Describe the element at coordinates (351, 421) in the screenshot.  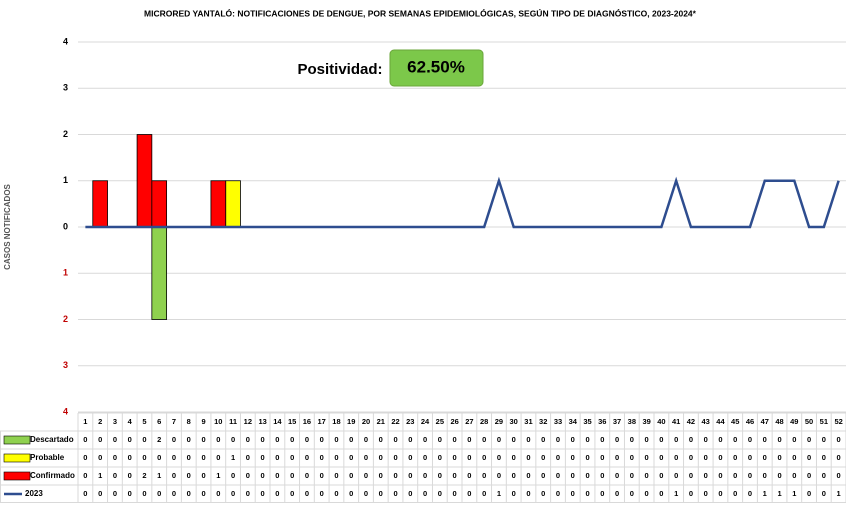
I see `x-tick-label: 19` at that location.